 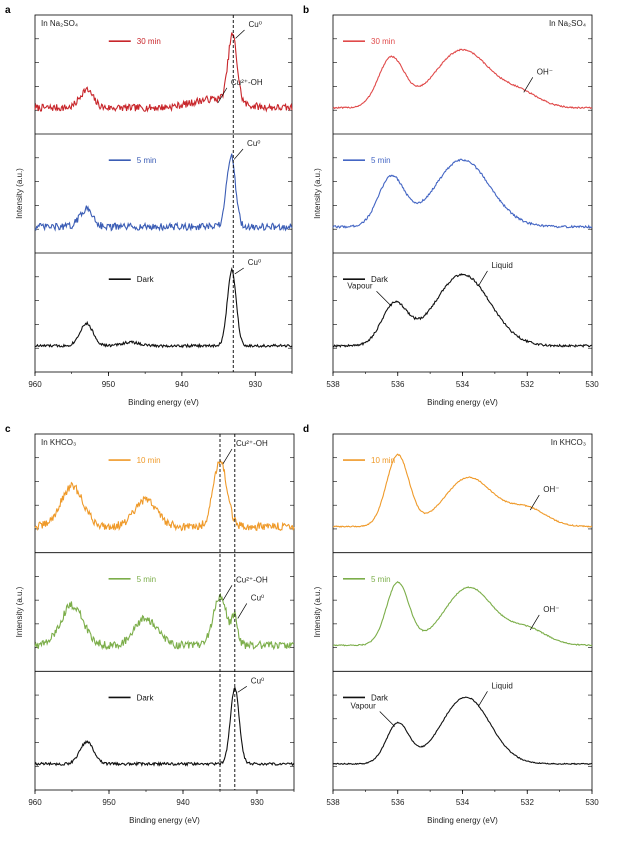 I want to click on panel-label: a, so click(x=8, y=10).